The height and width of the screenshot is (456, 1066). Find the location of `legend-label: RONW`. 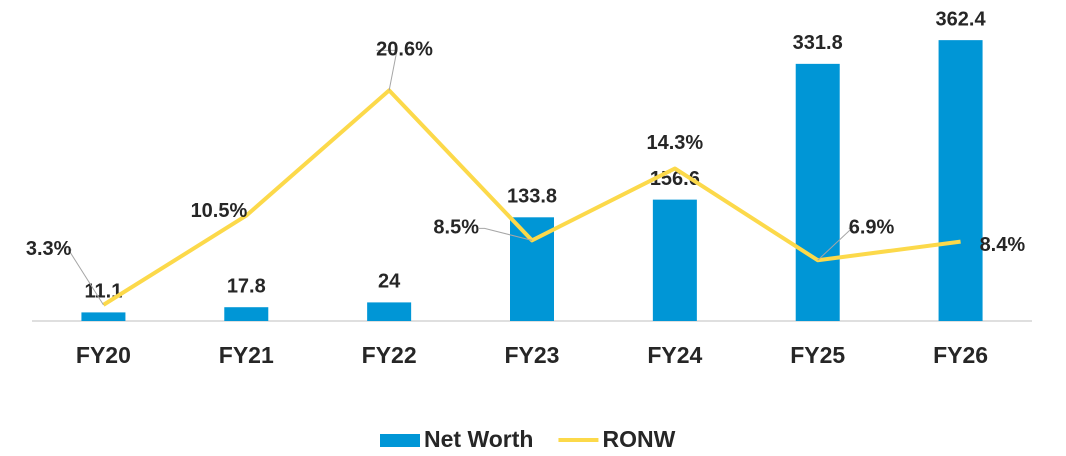

legend-label: RONW is located at coordinates (638, 439).